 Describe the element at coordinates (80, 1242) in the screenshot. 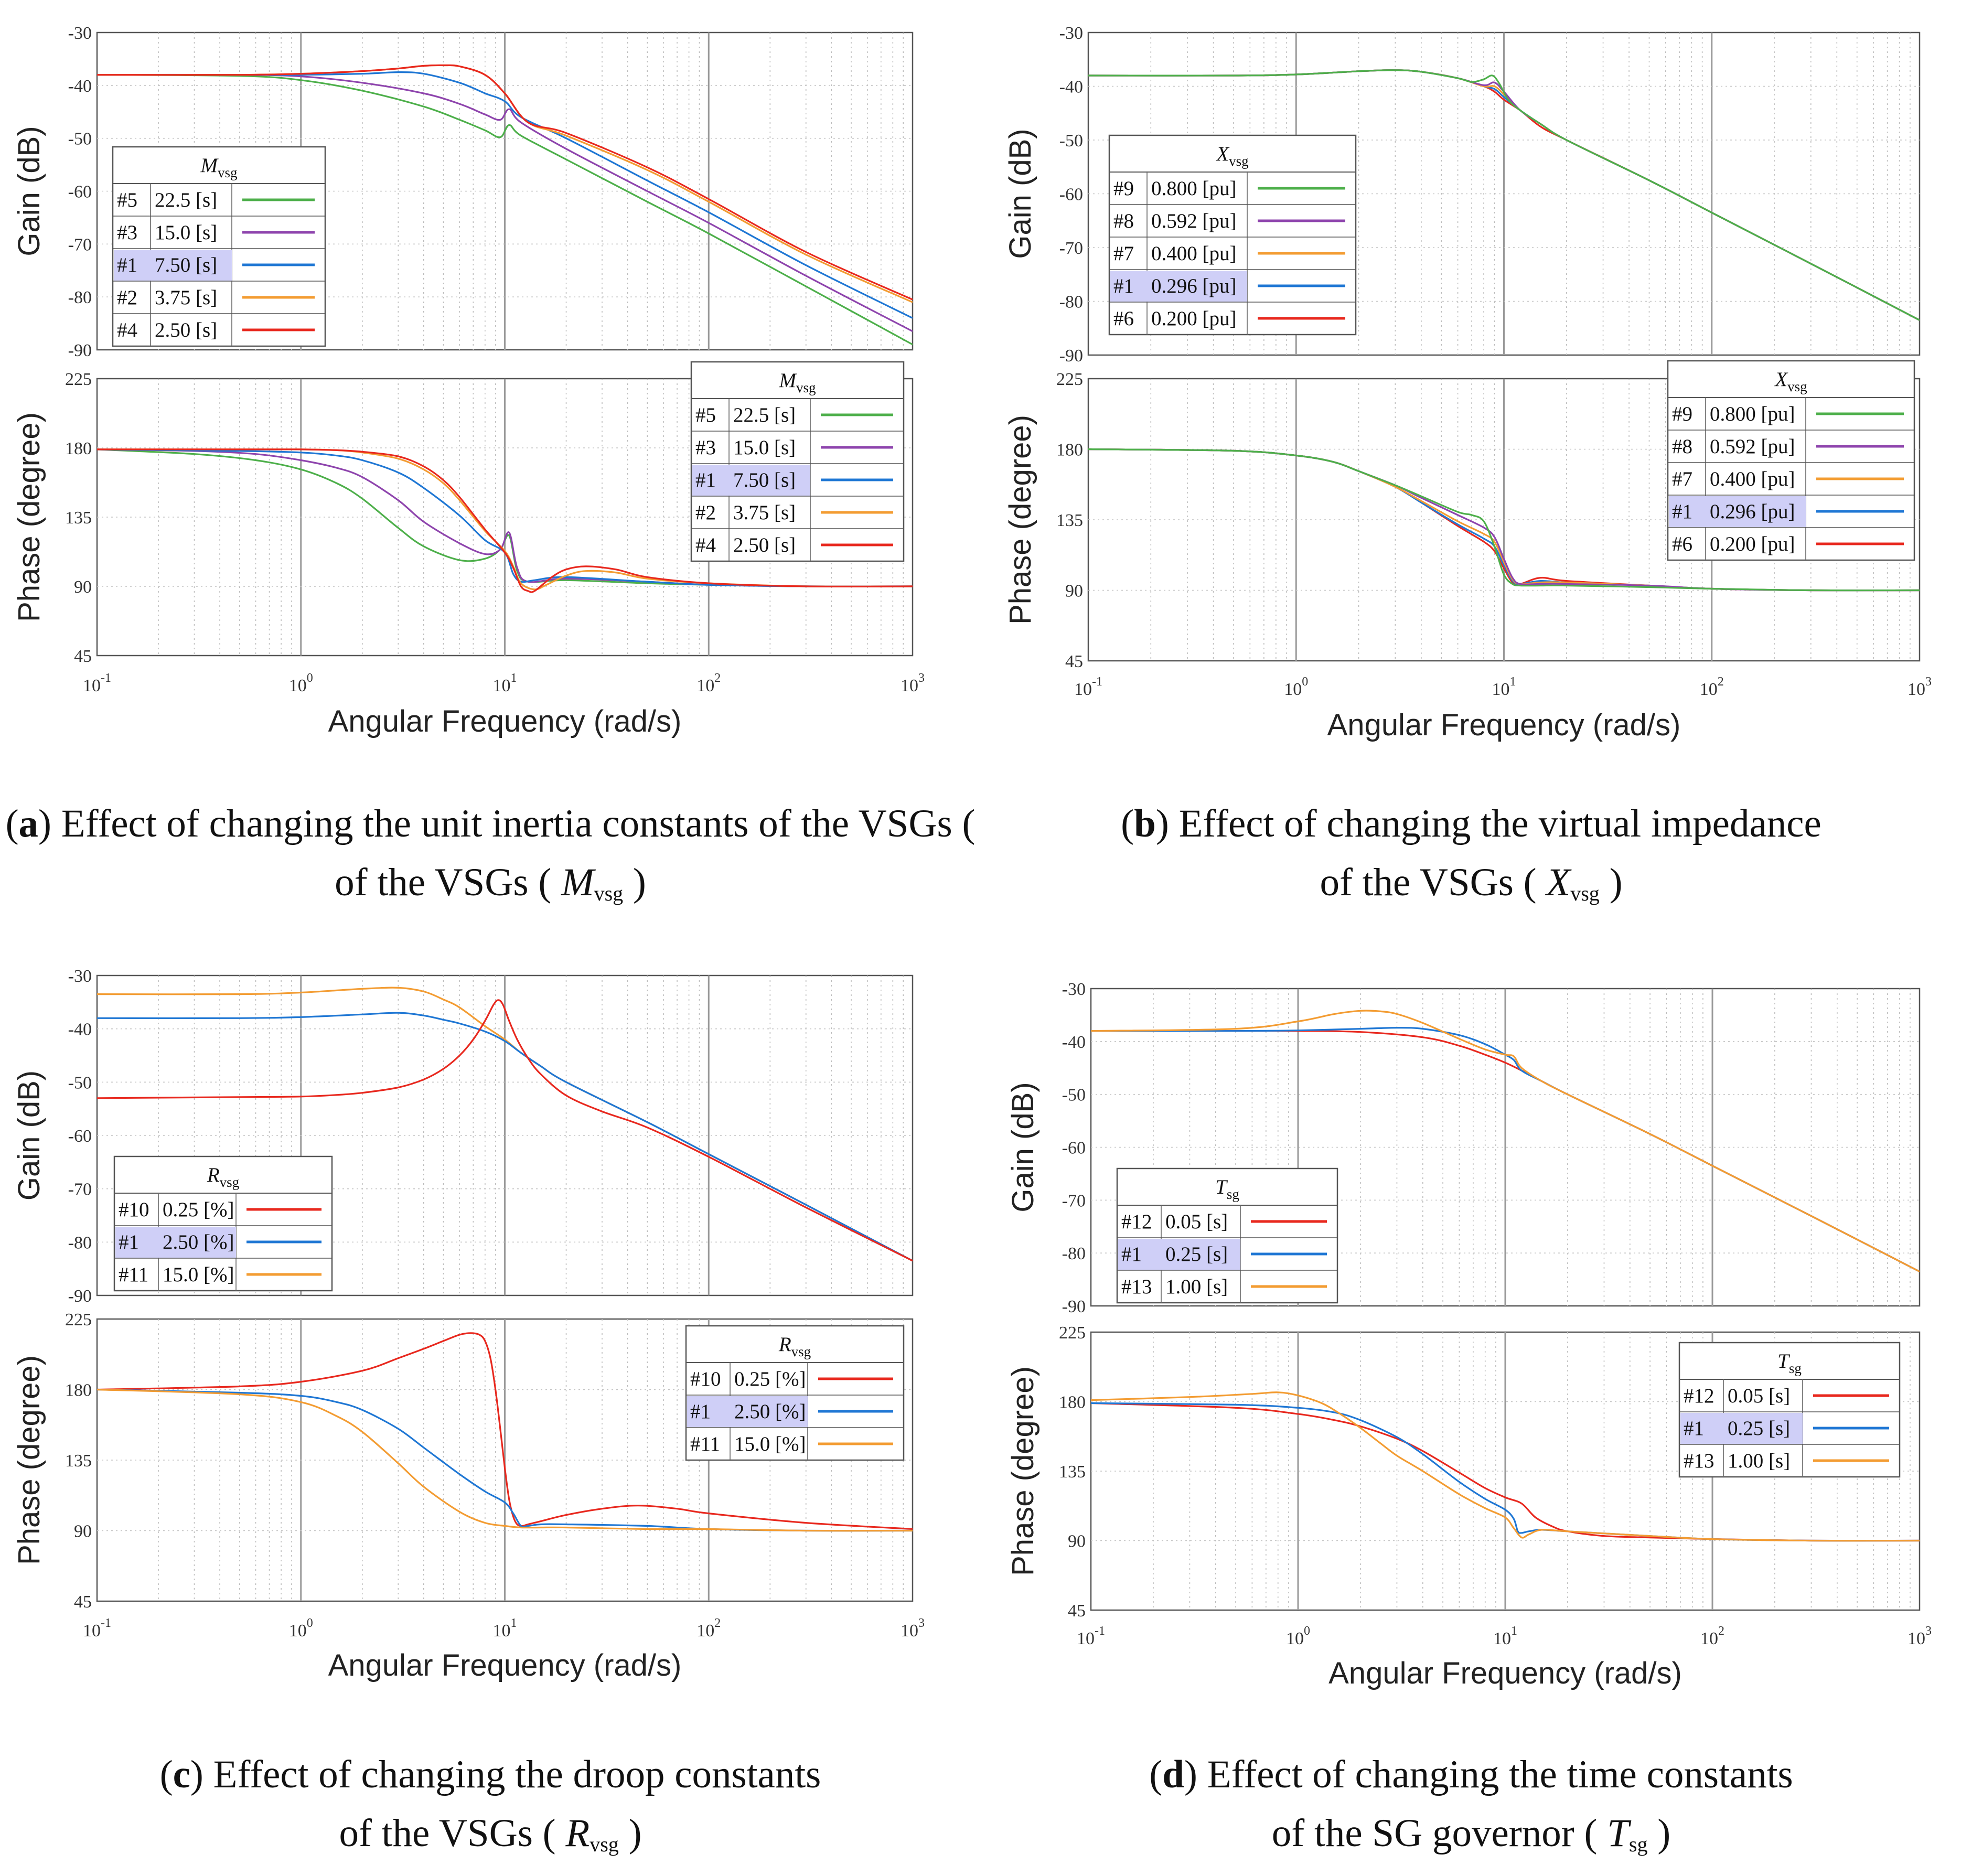

I see `panel-c-gain-ytick: -80` at that location.